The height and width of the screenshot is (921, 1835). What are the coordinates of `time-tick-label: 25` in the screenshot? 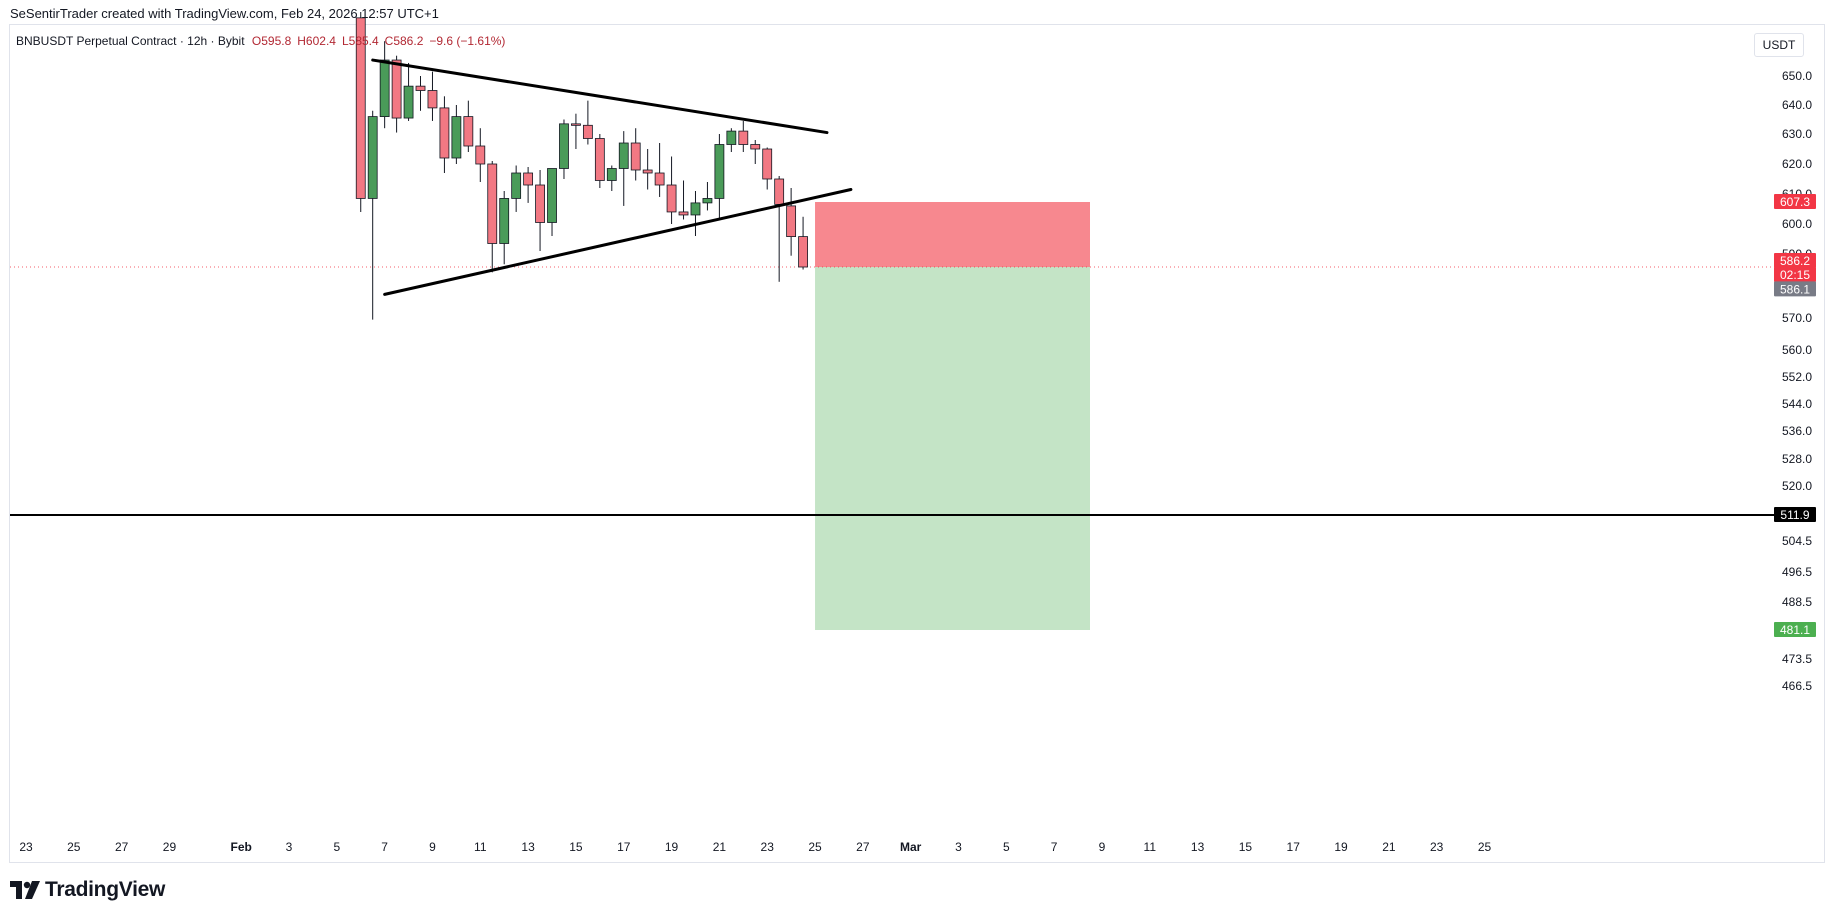 It's located at (74, 847).